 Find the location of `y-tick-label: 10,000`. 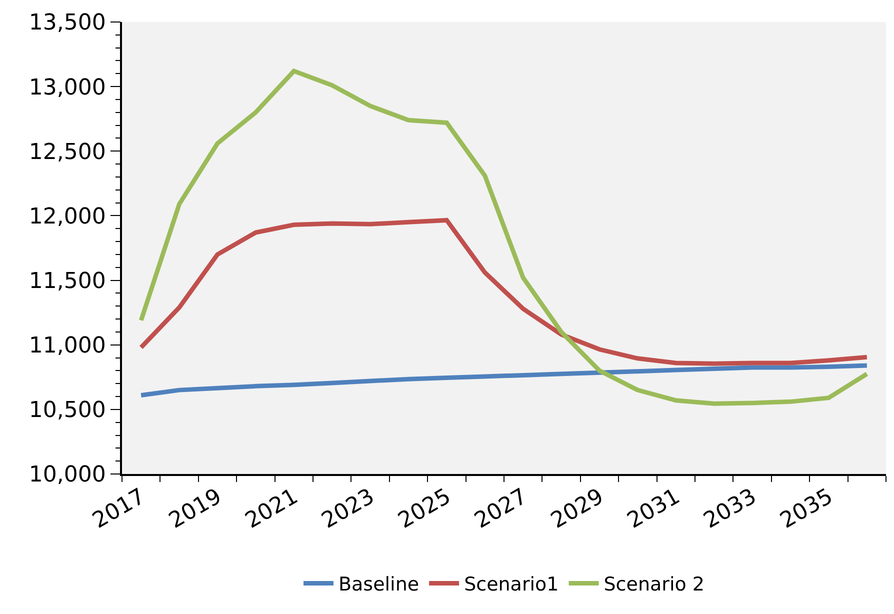

y-tick-label: 10,000 is located at coordinates (67, 475).